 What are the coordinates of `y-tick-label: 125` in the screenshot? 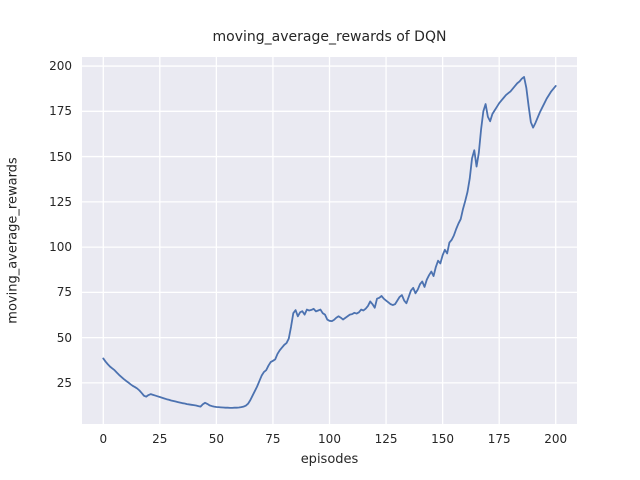 It's located at (60, 201).